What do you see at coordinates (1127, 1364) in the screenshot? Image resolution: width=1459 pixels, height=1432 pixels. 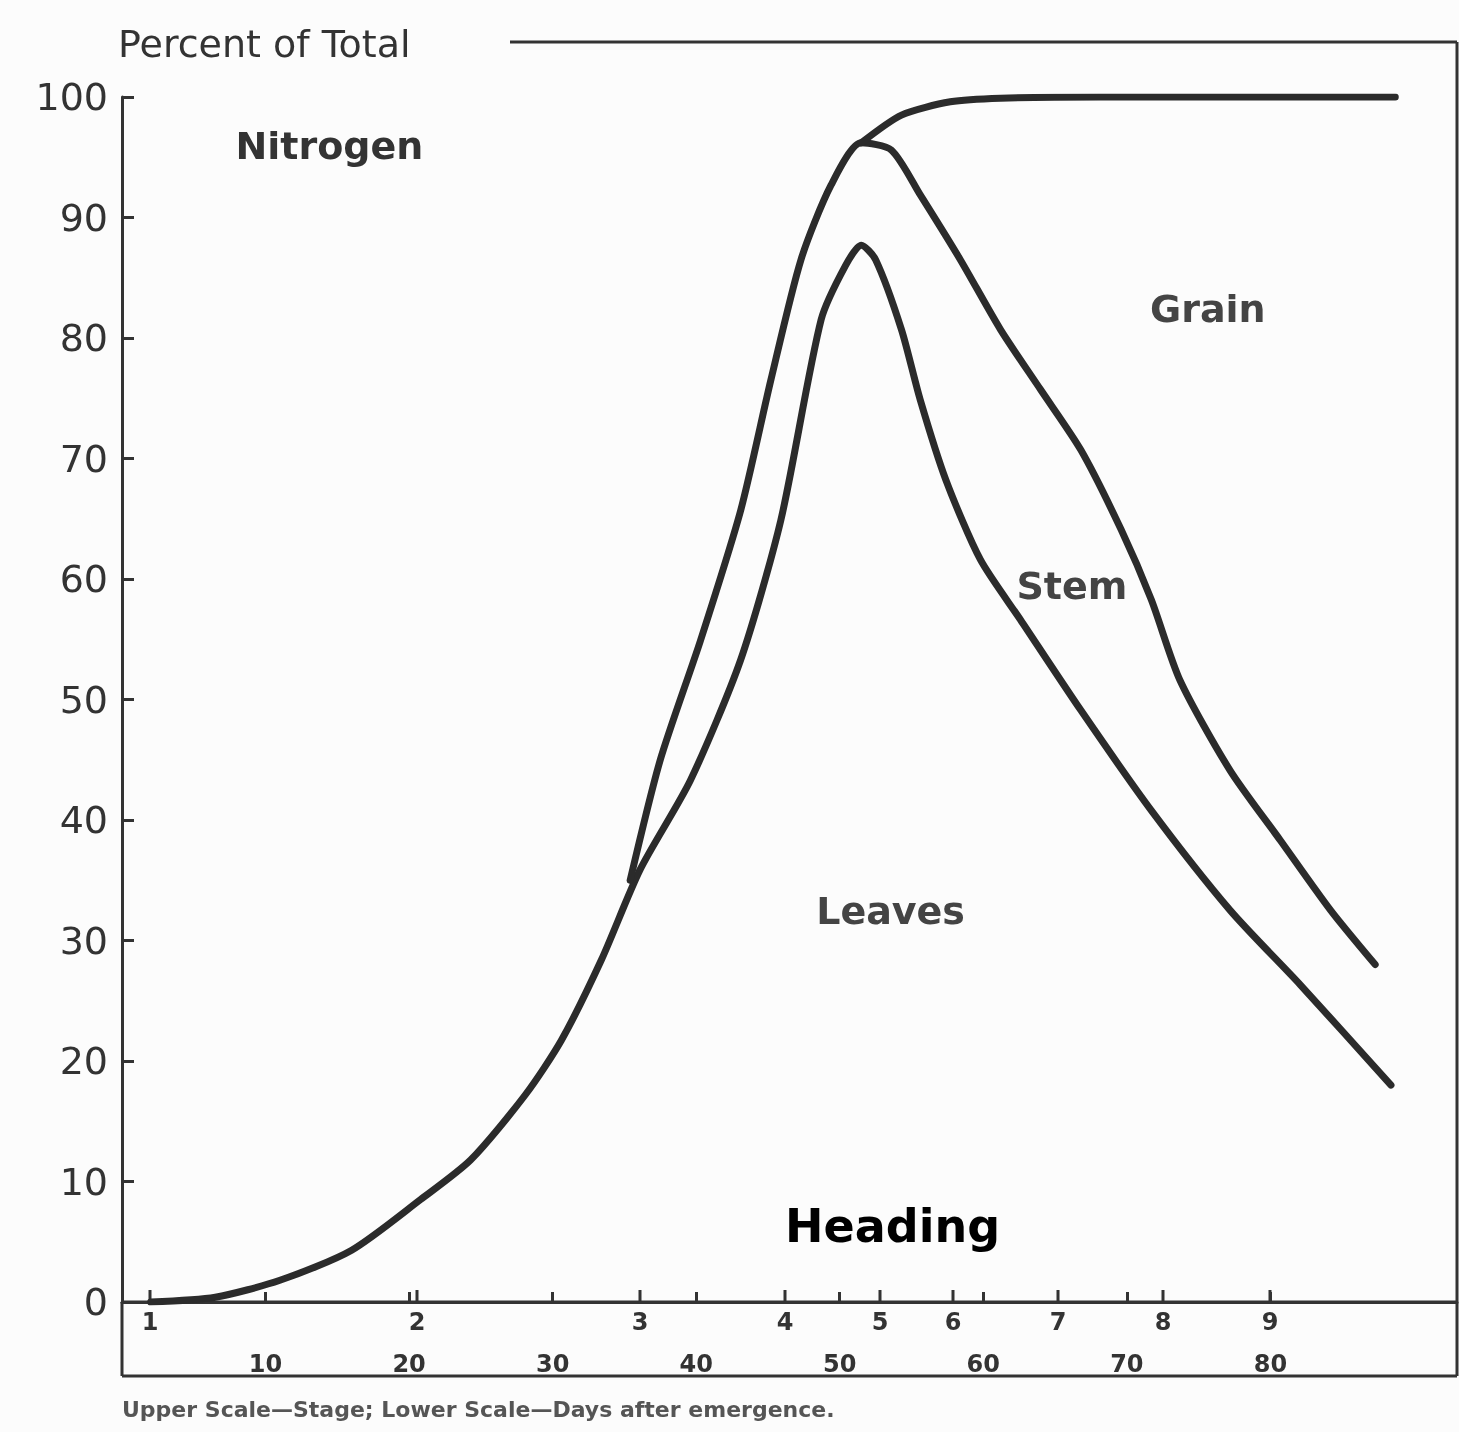 I see `x-tick-label: 70` at bounding box center [1127, 1364].